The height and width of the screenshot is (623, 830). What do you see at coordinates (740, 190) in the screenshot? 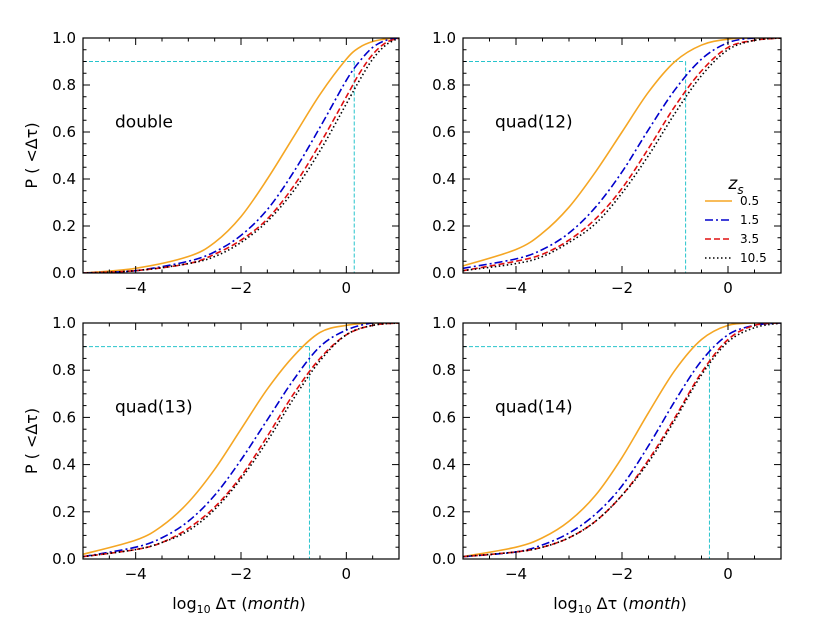
I see `legend-title-subscript: s` at bounding box center [740, 190].